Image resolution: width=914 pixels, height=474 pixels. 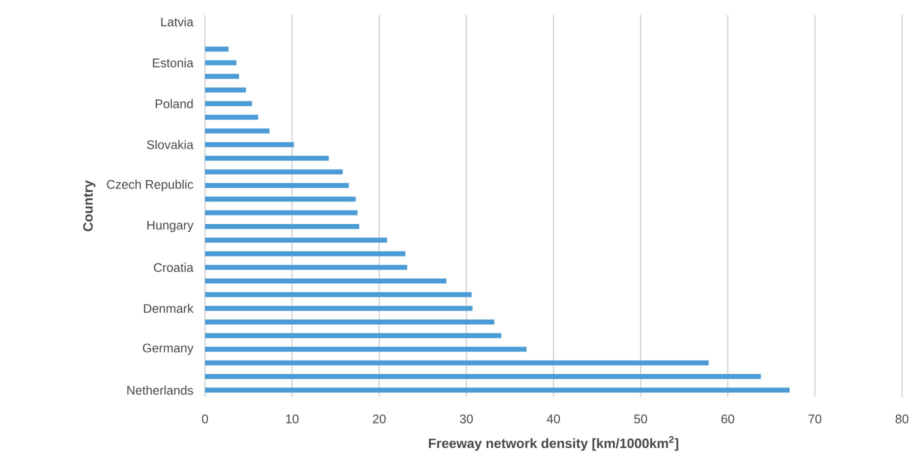 What do you see at coordinates (205, 419) in the screenshot?
I see `x-tick-label: 0` at bounding box center [205, 419].